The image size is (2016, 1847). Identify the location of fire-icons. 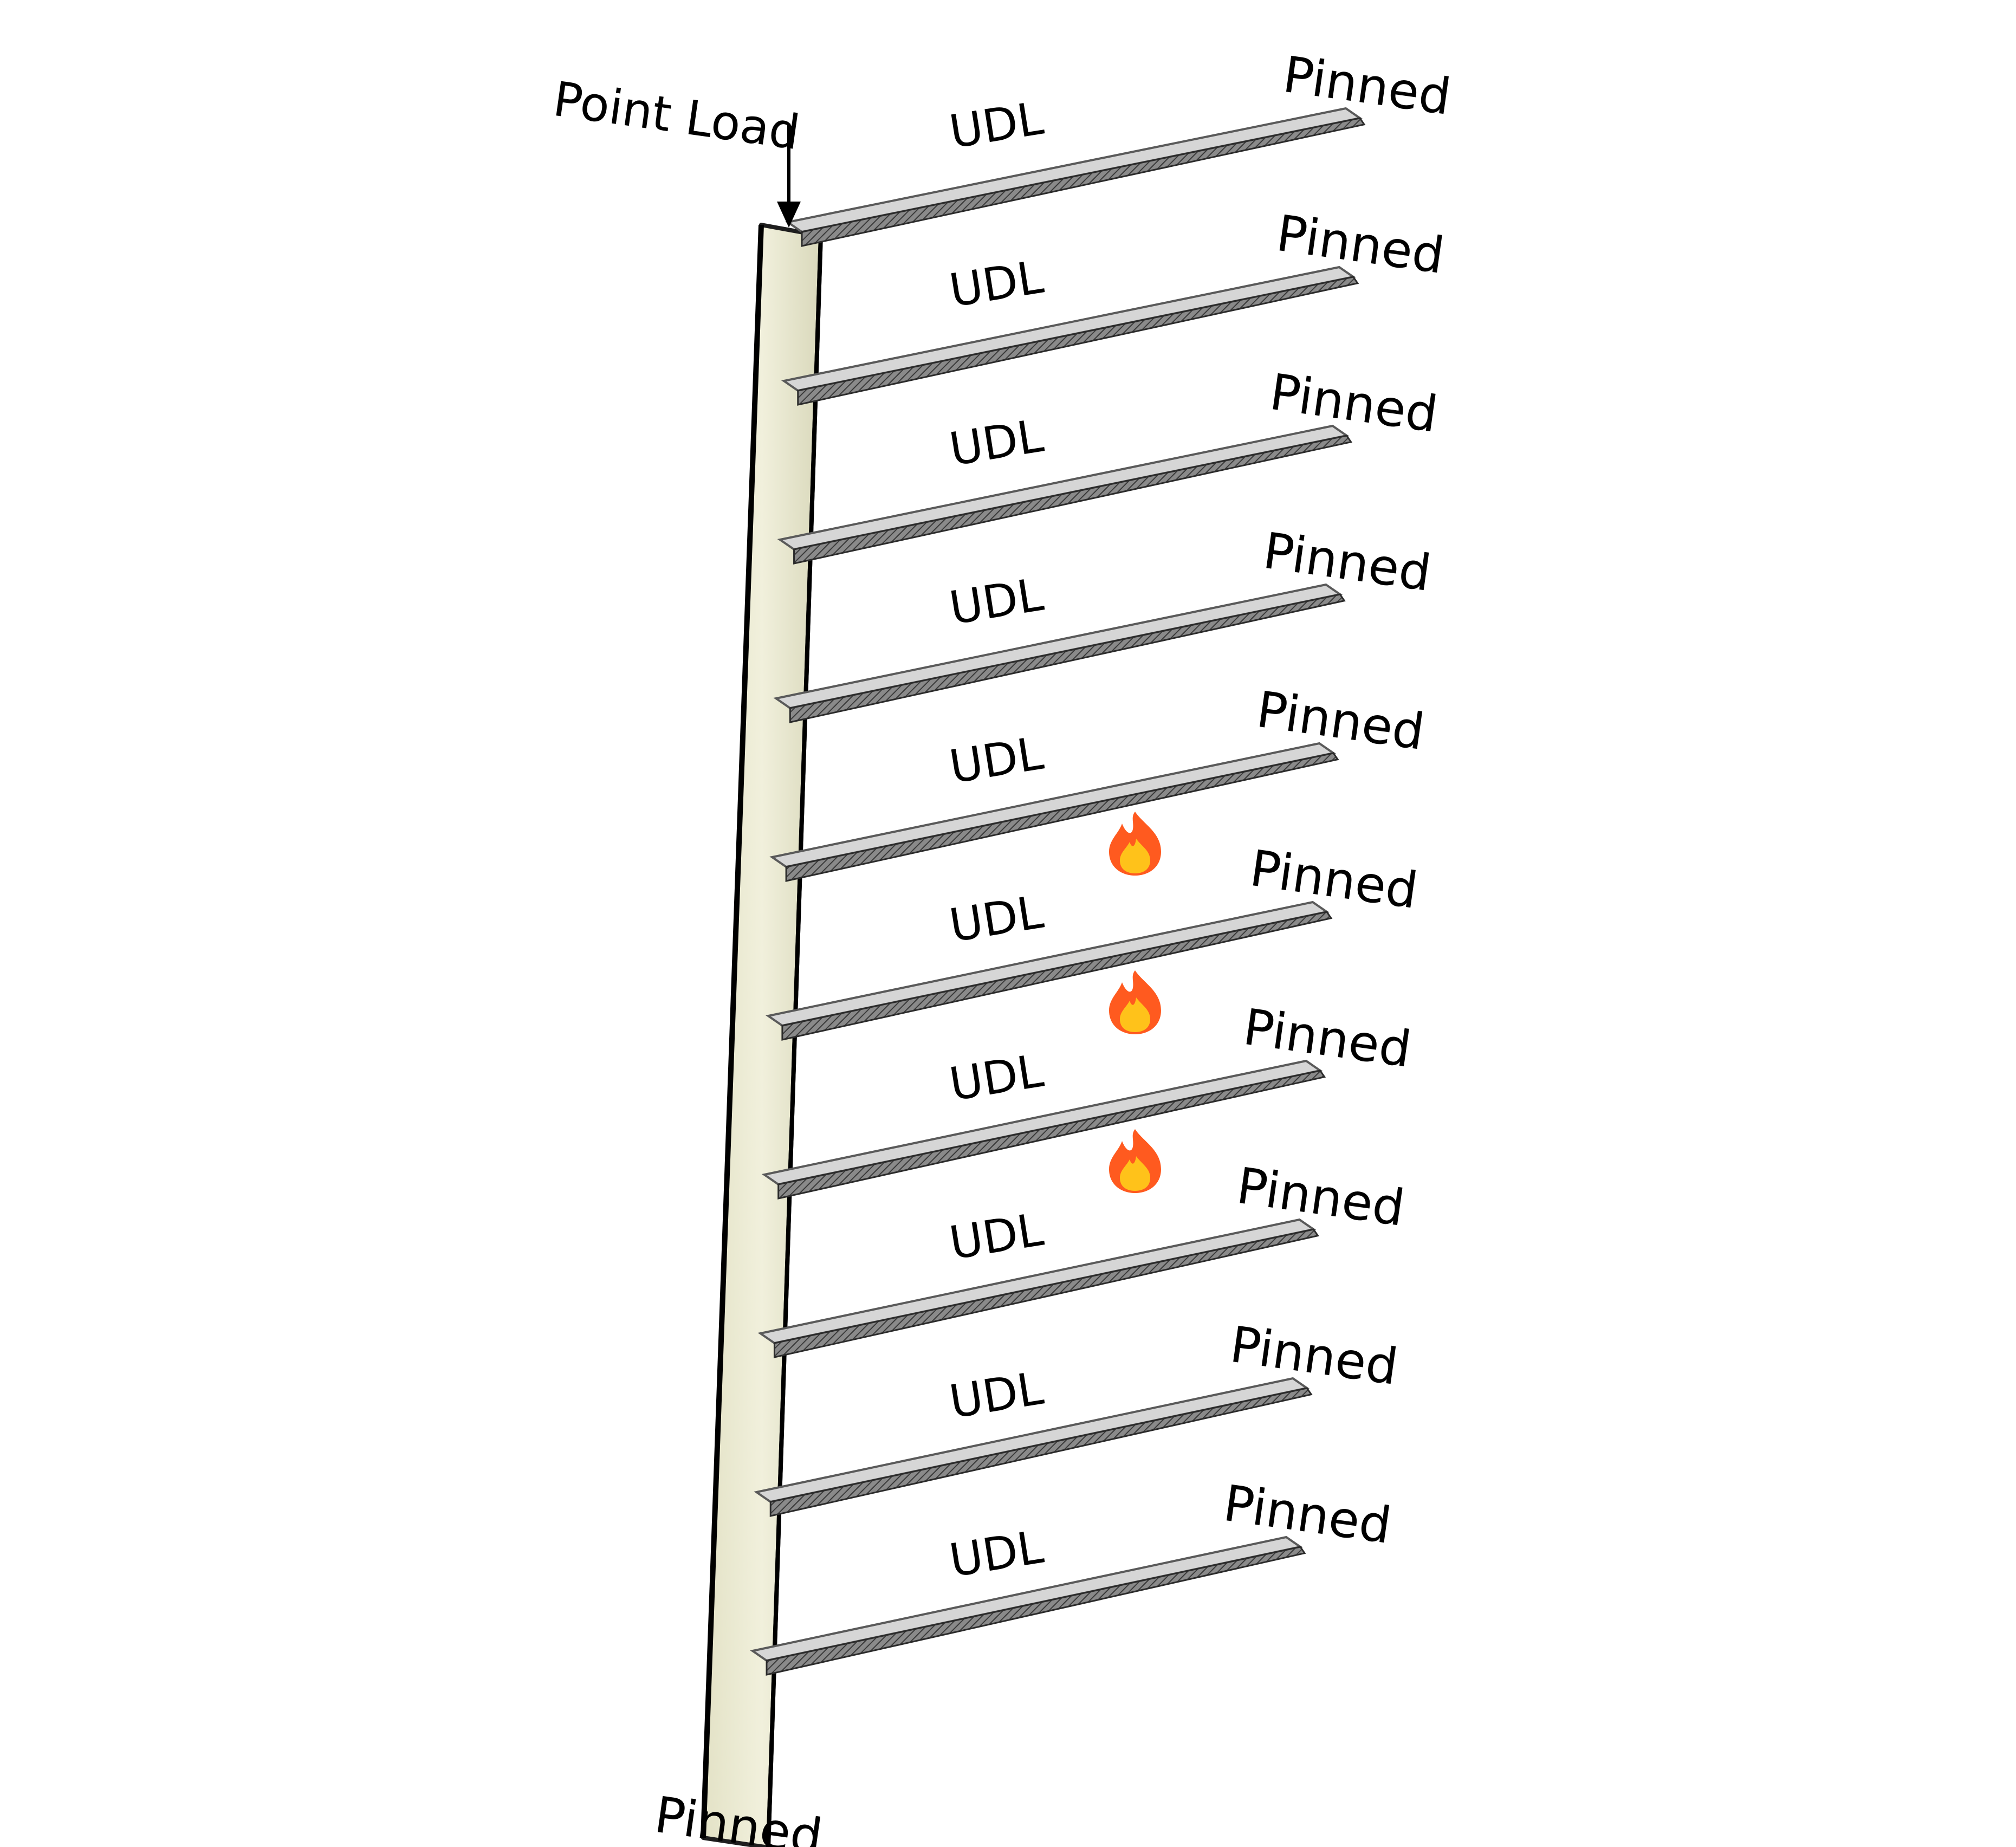
(1135, 1002).